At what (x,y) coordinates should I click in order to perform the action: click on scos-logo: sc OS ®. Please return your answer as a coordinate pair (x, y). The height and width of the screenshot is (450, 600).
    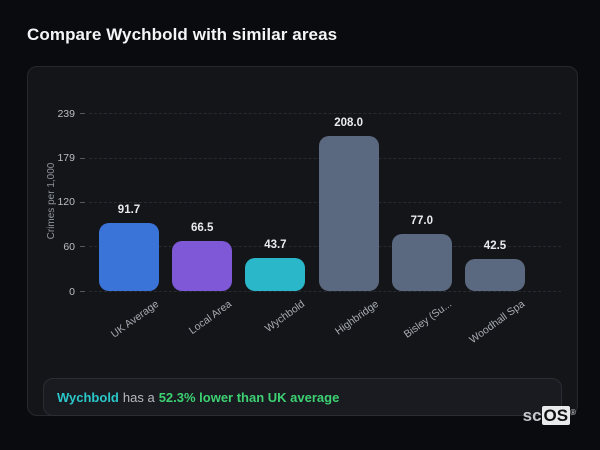
    Looking at the image, I should click on (549, 416).